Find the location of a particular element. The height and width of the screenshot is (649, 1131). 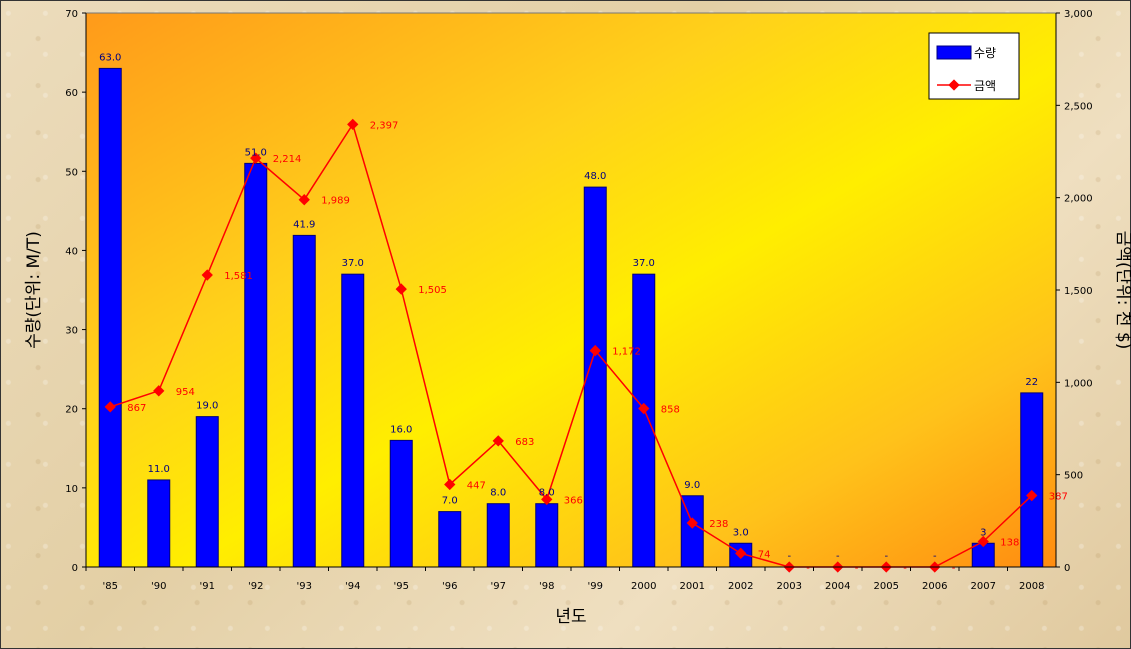

y-tick-label: 50 is located at coordinates (71, 172).